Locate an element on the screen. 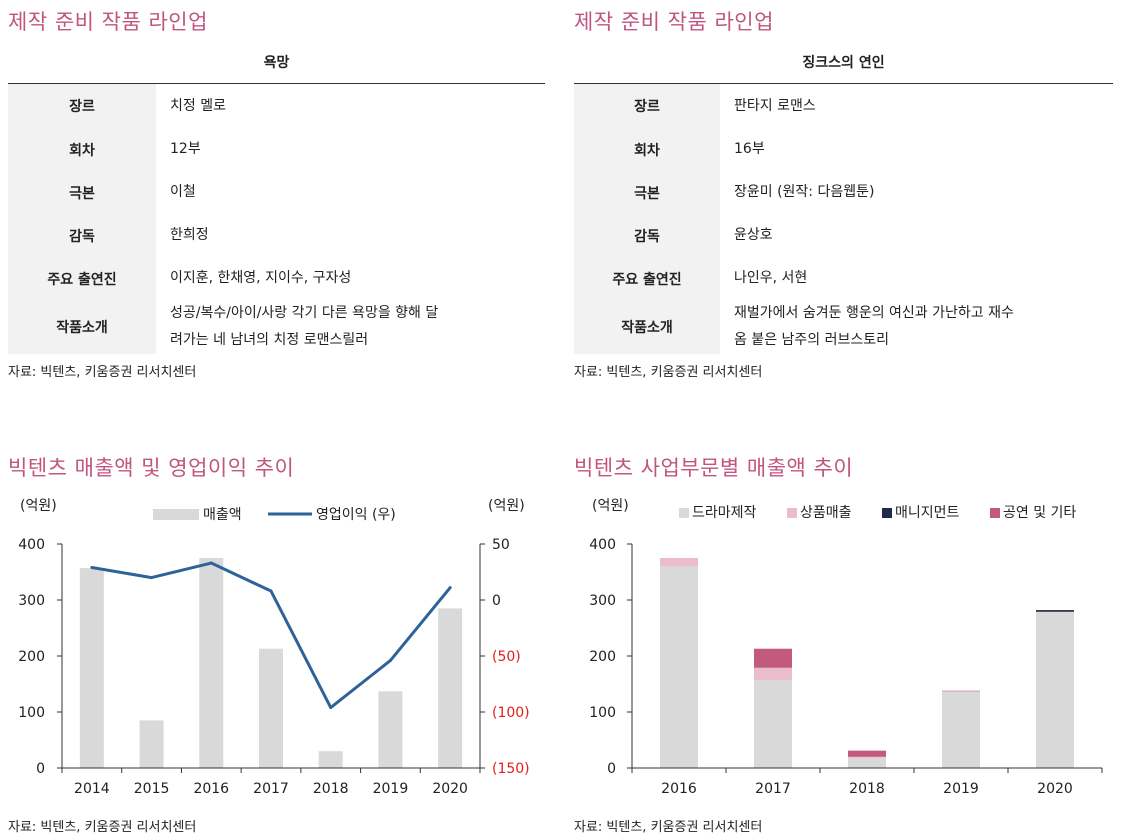  y-right-tick-label: (50) is located at coordinates (506, 657).